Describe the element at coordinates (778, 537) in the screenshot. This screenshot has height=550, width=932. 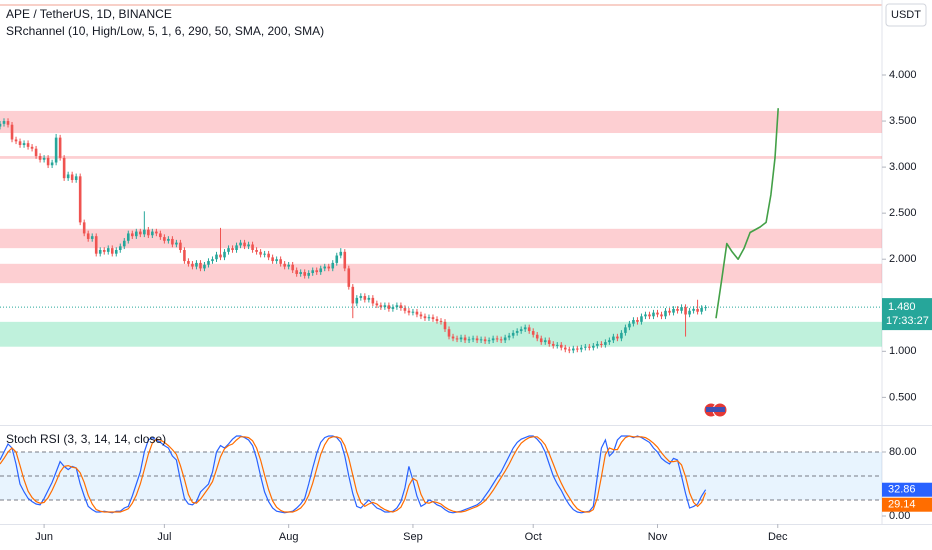
I see `x-tick-label: Dec` at that location.